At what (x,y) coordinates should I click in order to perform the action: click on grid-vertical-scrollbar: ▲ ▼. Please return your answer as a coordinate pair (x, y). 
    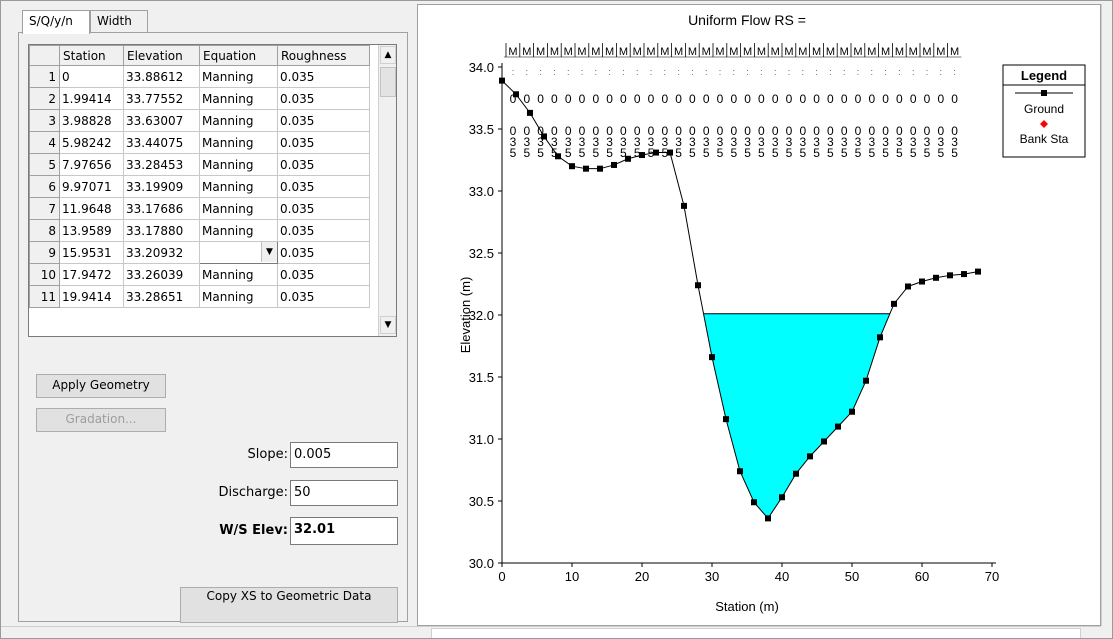
    Looking at the image, I should click on (387, 190).